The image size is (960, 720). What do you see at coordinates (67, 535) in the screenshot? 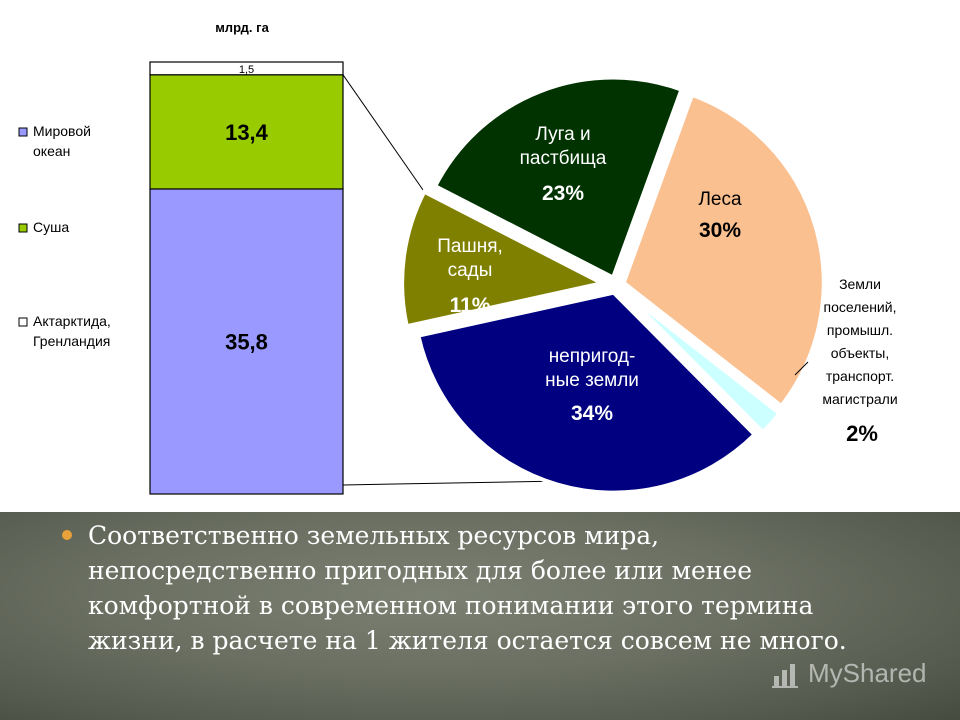
I see `bullet-marker` at bounding box center [67, 535].